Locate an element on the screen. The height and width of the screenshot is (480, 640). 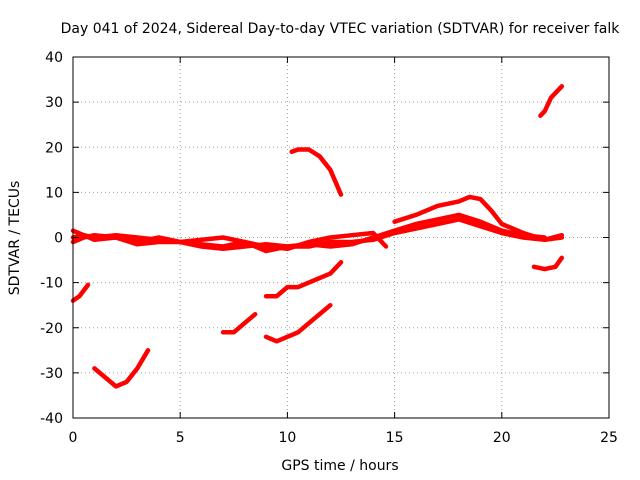
y-tick-label: 0 is located at coordinates (58, 239).